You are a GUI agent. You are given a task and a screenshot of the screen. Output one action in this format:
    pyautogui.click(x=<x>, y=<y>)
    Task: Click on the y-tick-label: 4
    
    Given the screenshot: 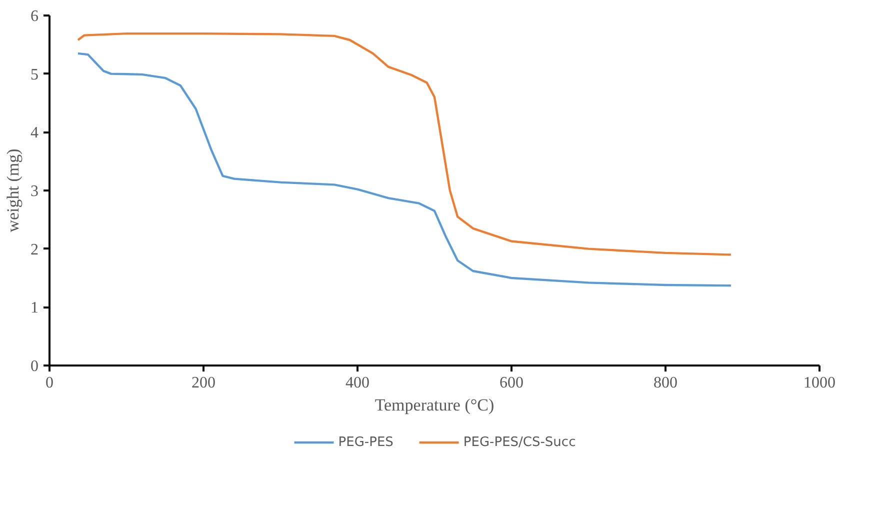 What is the action you would take?
    pyautogui.click(x=34, y=133)
    